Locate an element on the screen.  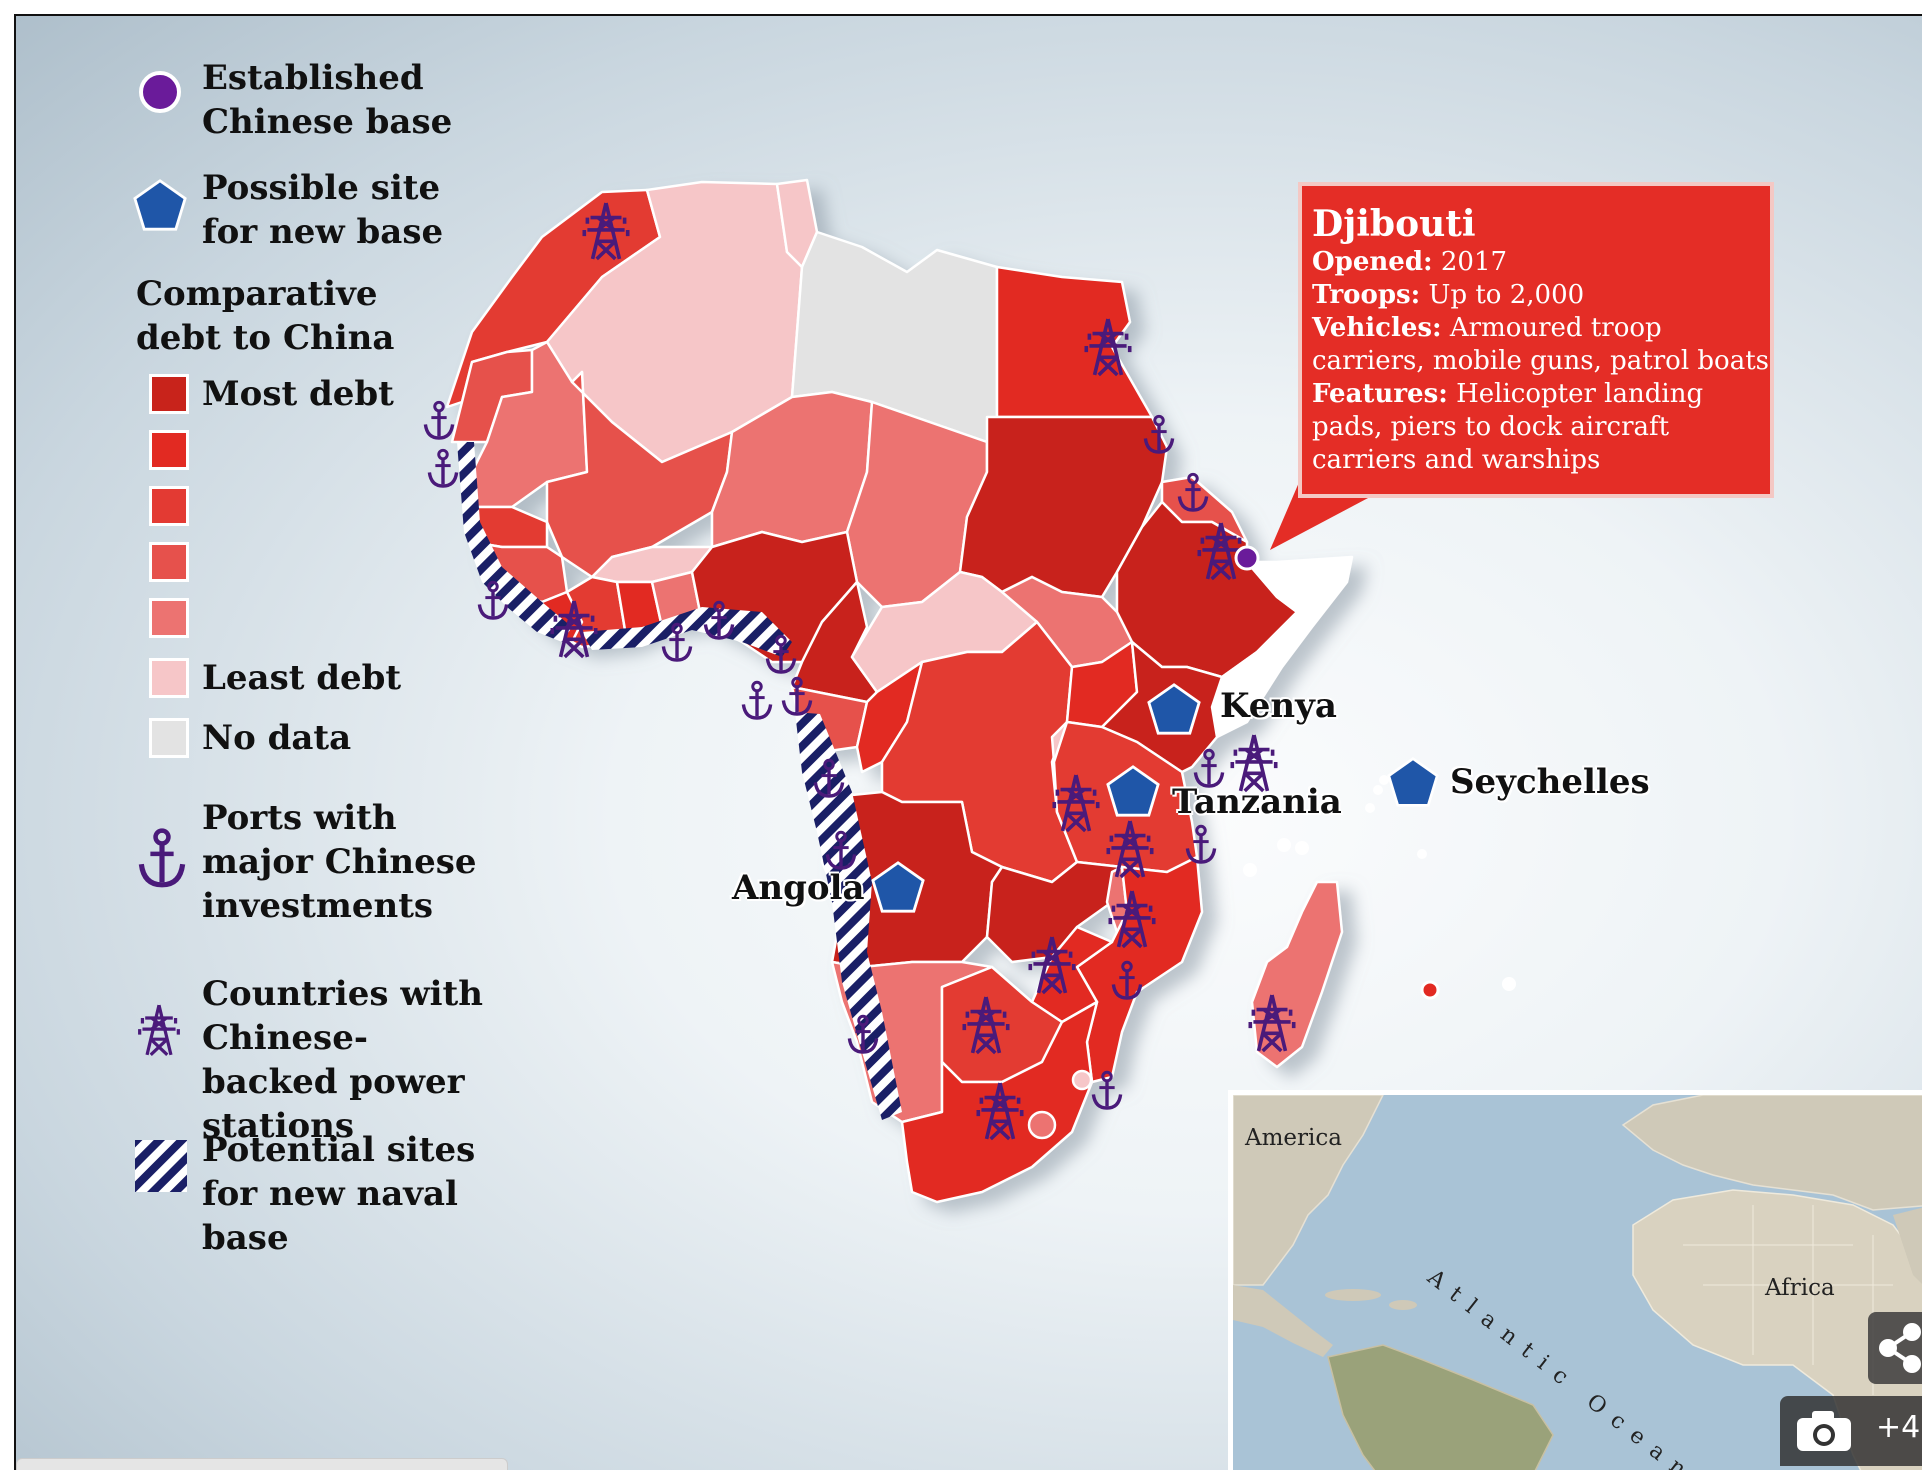
country-mozambique is located at coordinates (1139, 969).